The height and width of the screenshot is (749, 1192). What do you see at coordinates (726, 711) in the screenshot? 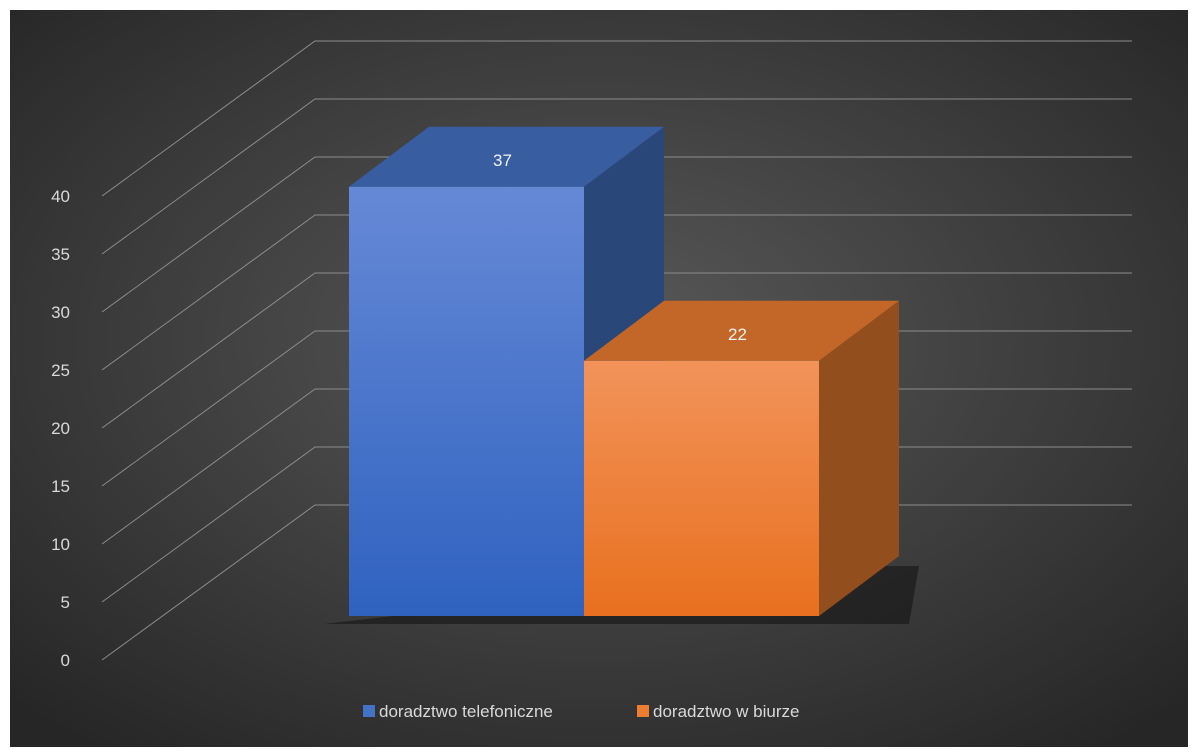
I see `legend-label: doradztwo w biurze` at bounding box center [726, 711].